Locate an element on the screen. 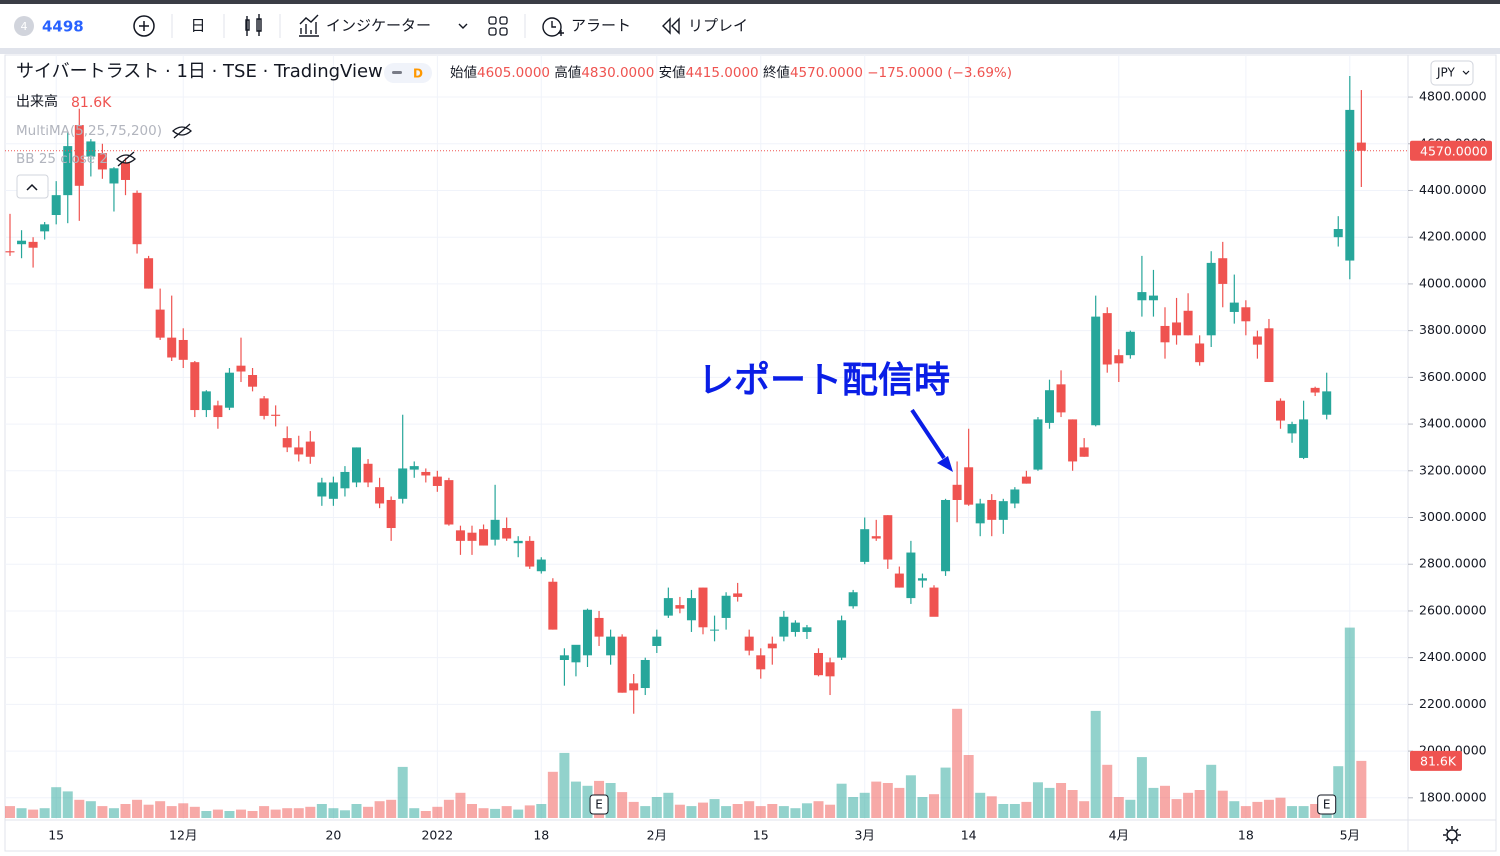 The height and width of the screenshot is (856, 1500). replay-icon is located at coordinates (671, 26).